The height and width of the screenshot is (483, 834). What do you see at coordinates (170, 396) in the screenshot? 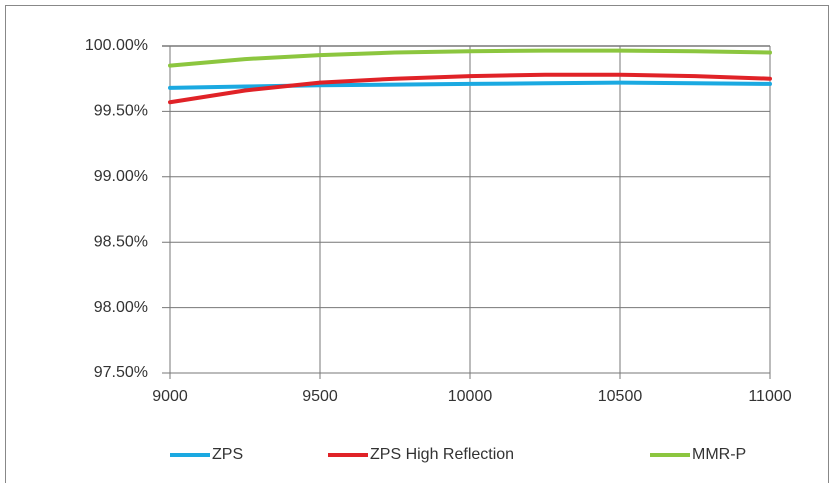
I see `x-tick-label: 9000` at bounding box center [170, 396].